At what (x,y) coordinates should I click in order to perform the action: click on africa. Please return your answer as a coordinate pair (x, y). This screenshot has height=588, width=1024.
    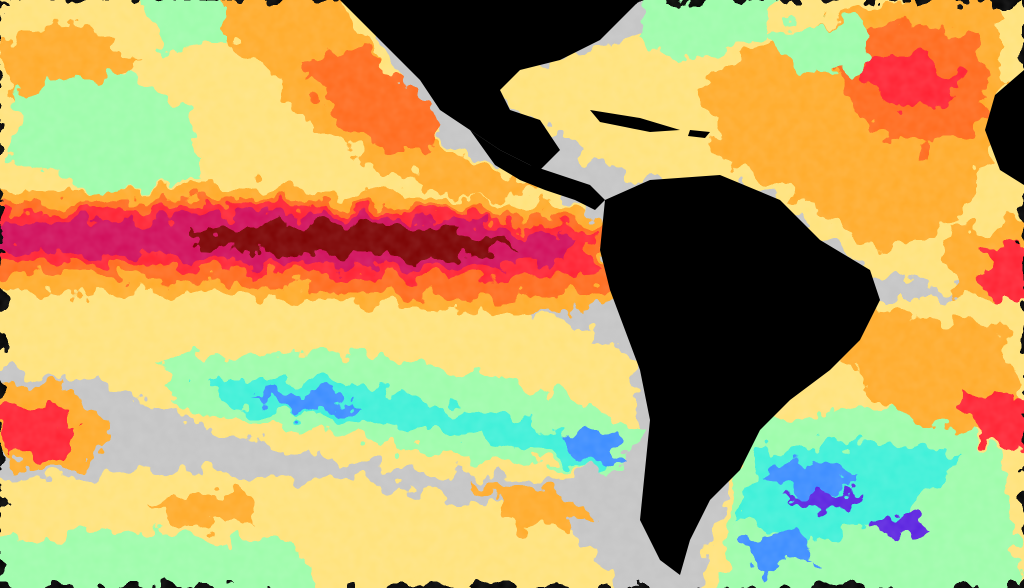
    Looking at the image, I should click on (1004, 127).